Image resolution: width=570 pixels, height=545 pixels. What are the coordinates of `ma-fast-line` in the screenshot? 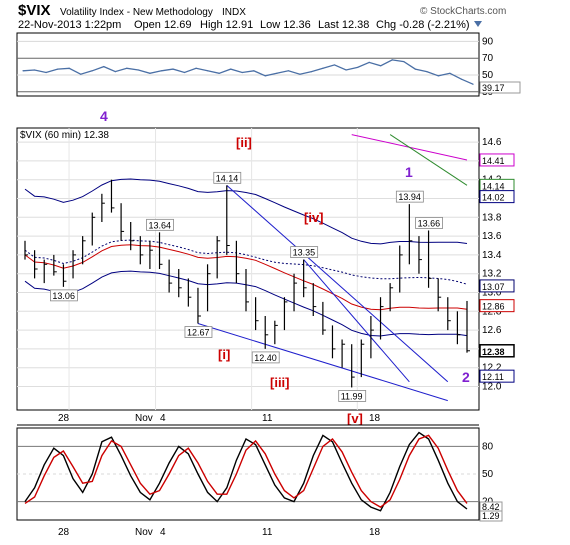 It's located at (246, 277).